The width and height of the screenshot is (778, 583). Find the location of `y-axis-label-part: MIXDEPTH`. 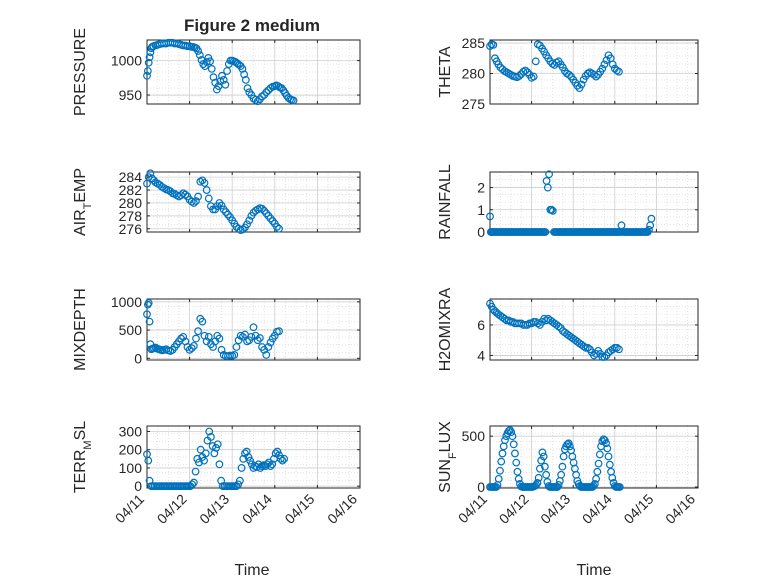

y-axis-label-part: MIXDEPTH is located at coordinates (80, 329).